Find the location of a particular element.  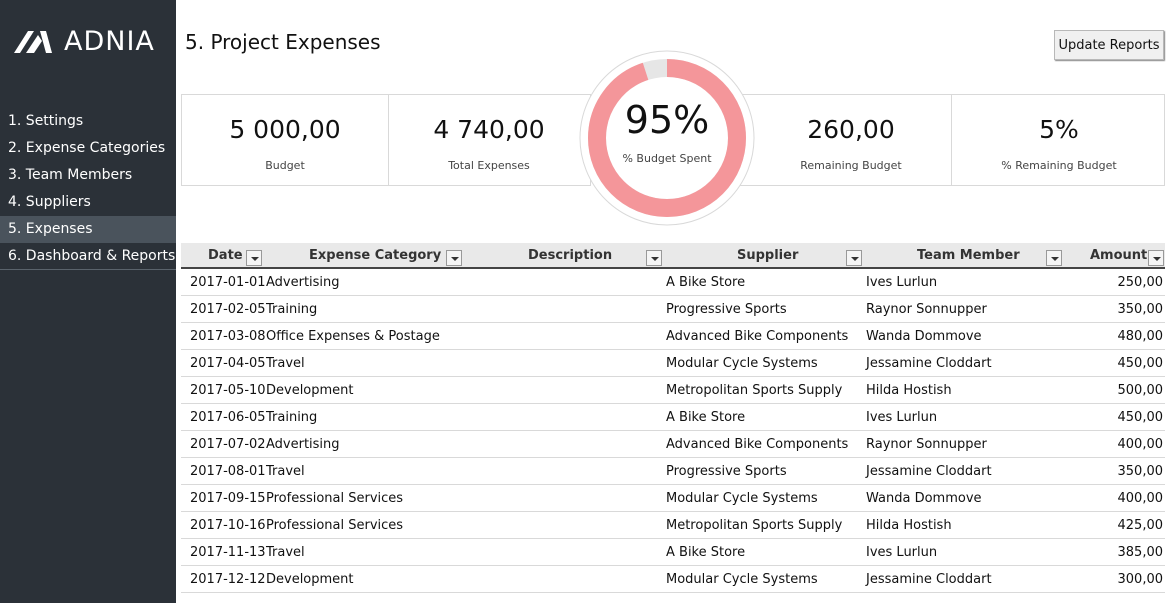

donut-spent-arc is located at coordinates (667, 138).